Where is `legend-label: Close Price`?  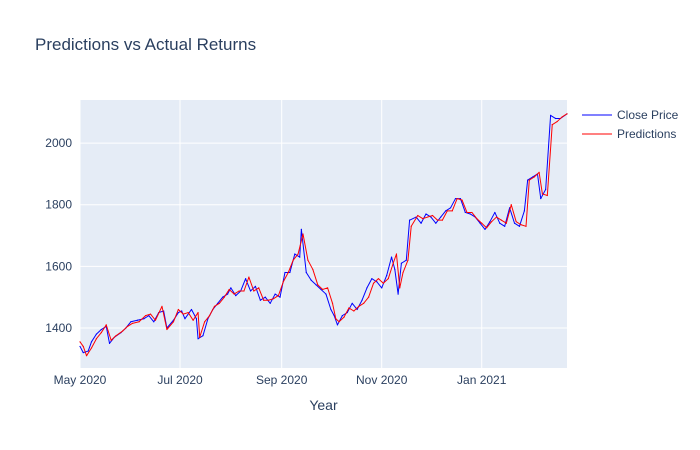 legend-label: Close Price is located at coordinates (648, 115).